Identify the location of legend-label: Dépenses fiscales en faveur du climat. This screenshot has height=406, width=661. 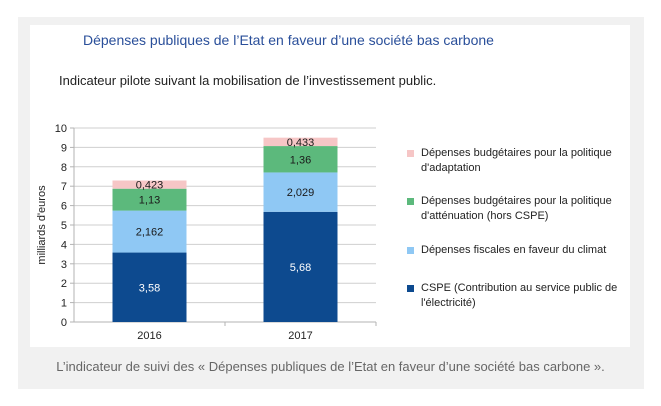
(514, 250).